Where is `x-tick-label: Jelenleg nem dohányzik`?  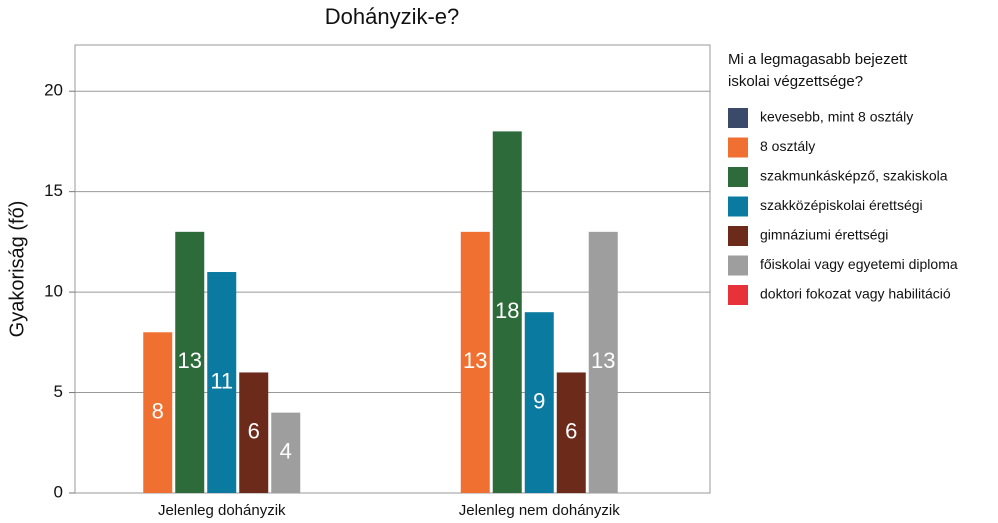 x-tick-label: Jelenleg nem dohányzik is located at coordinates (539, 510).